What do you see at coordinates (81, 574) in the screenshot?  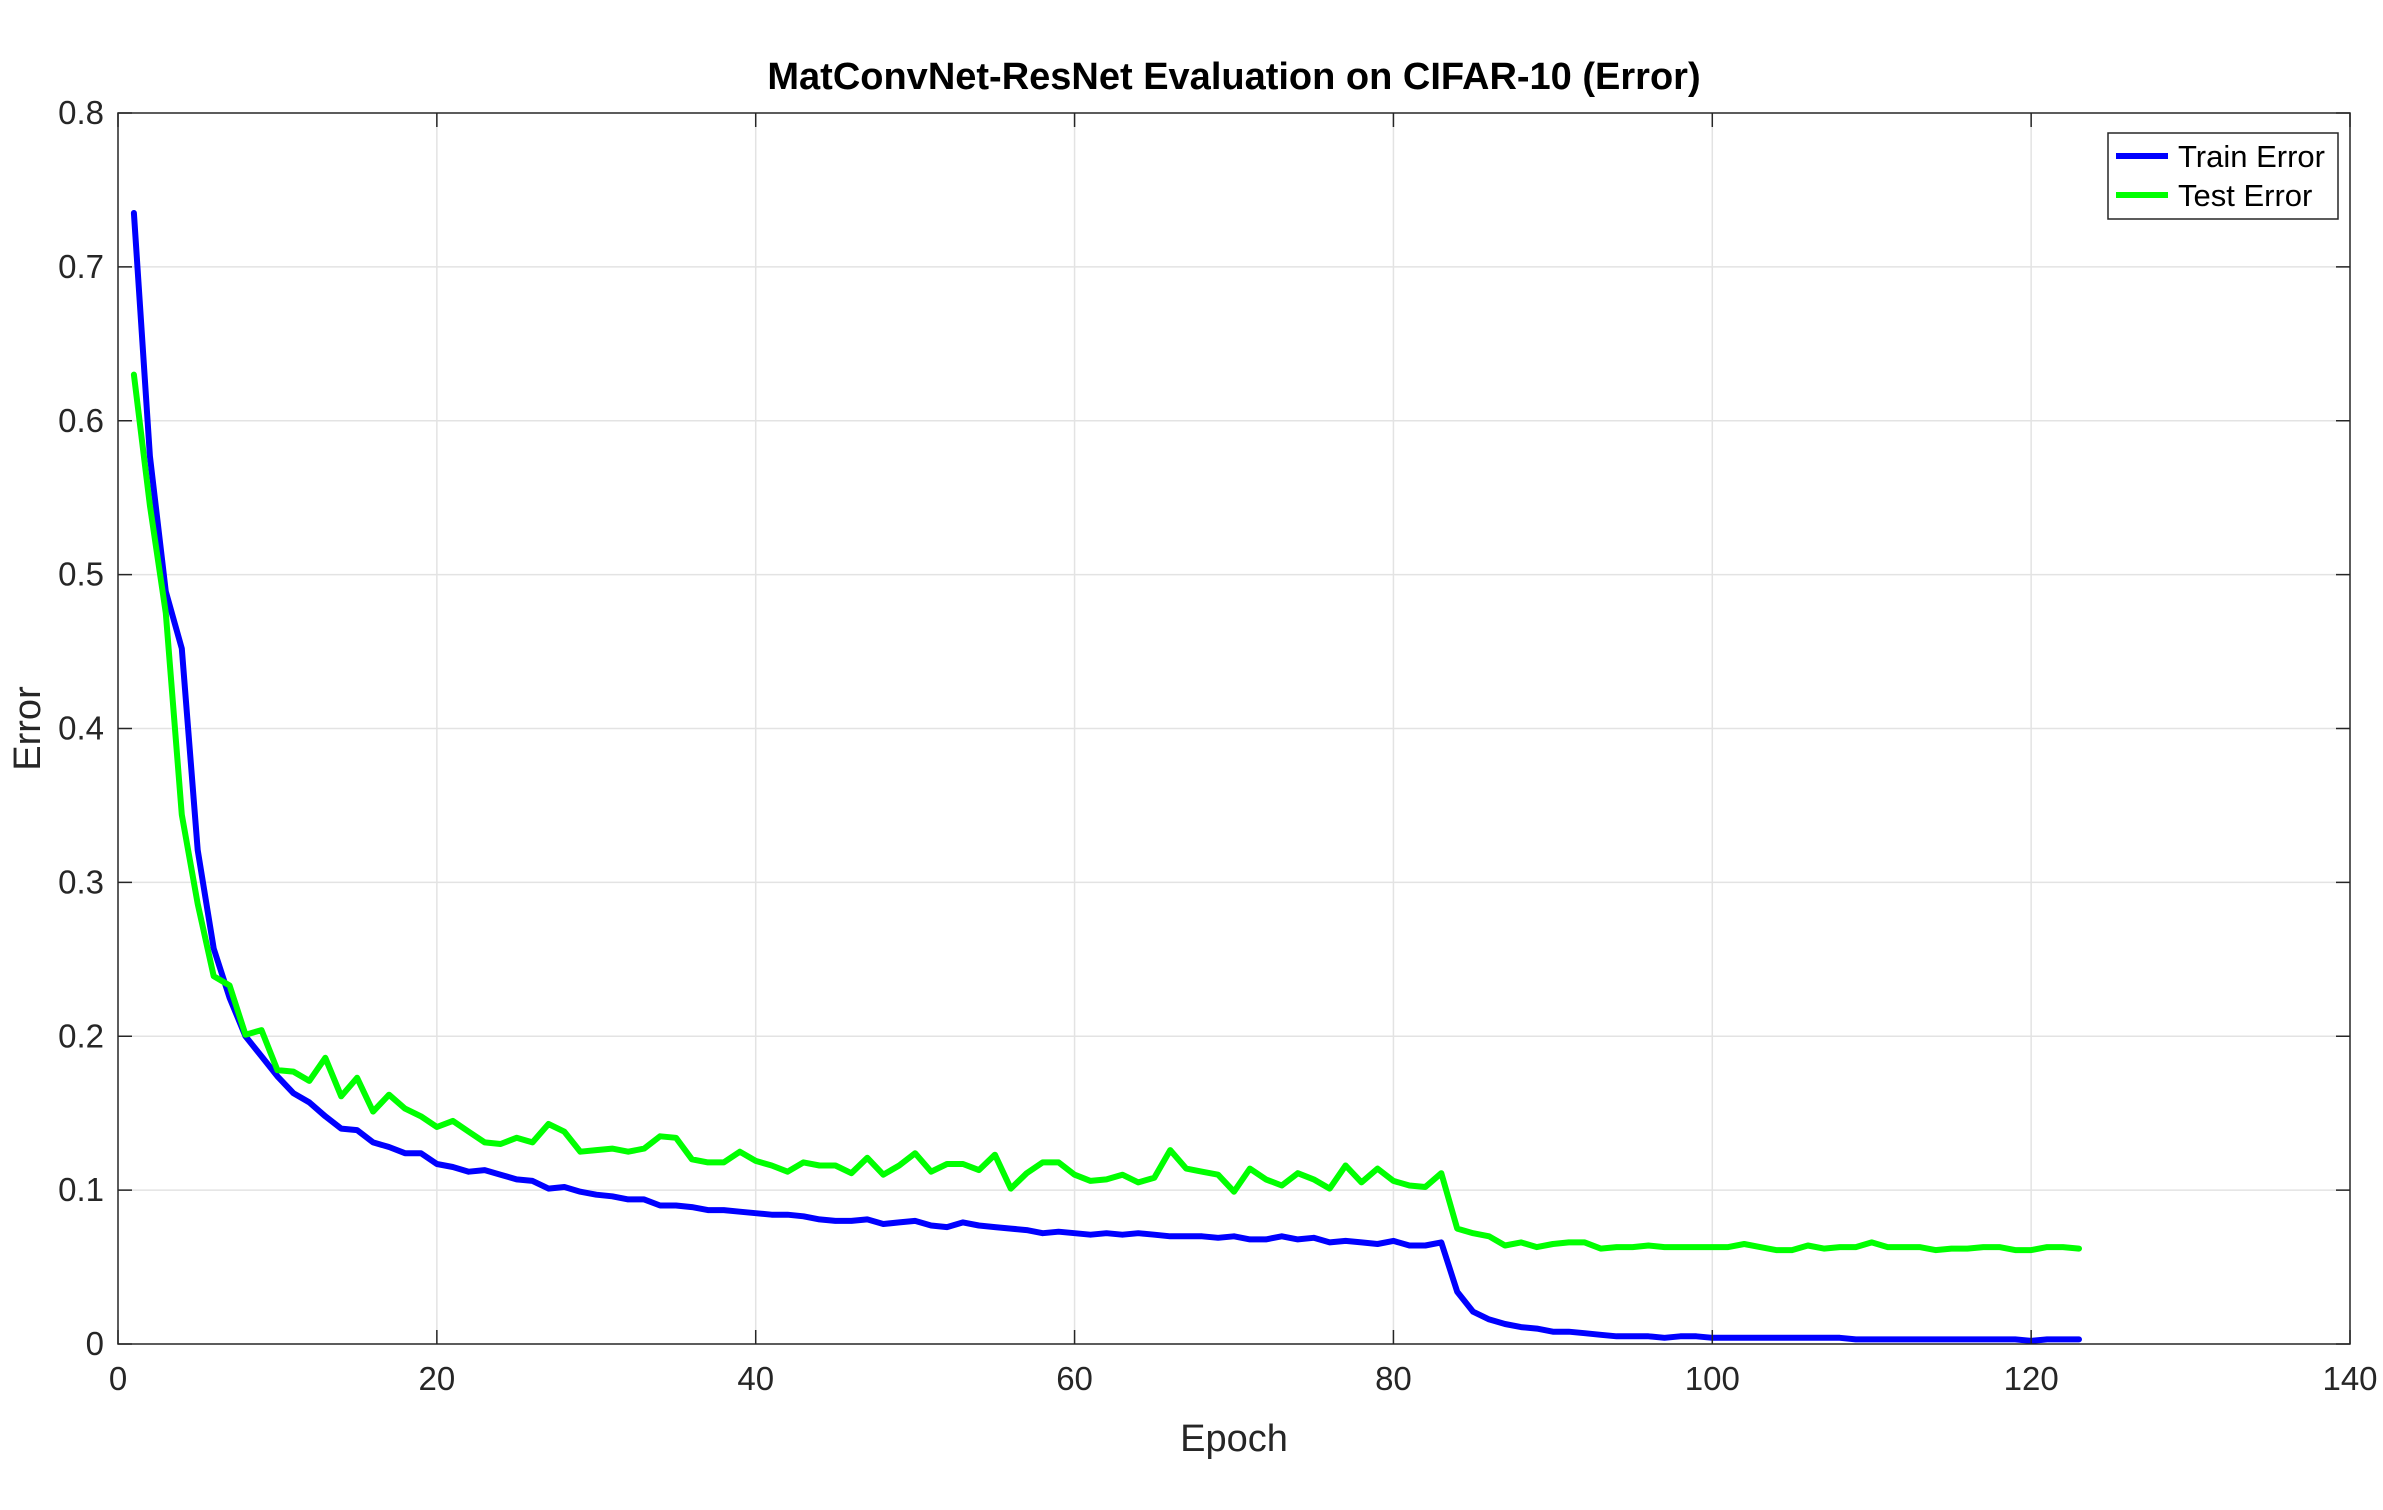 I see `y-tick-label: 0.5` at bounding box center [81, 574].